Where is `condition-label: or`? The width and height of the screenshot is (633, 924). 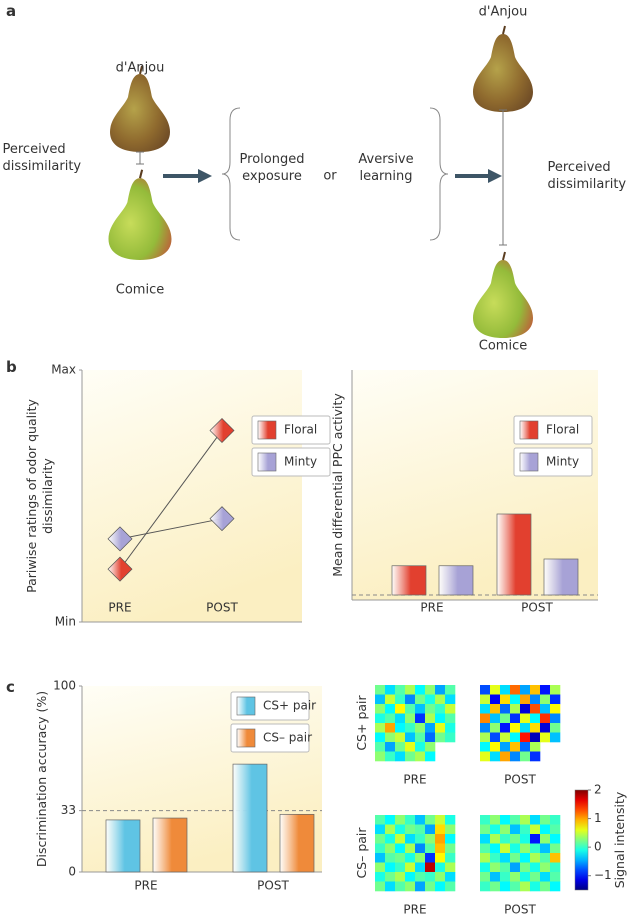
condition-label: or is located at coordinates (330, 176).